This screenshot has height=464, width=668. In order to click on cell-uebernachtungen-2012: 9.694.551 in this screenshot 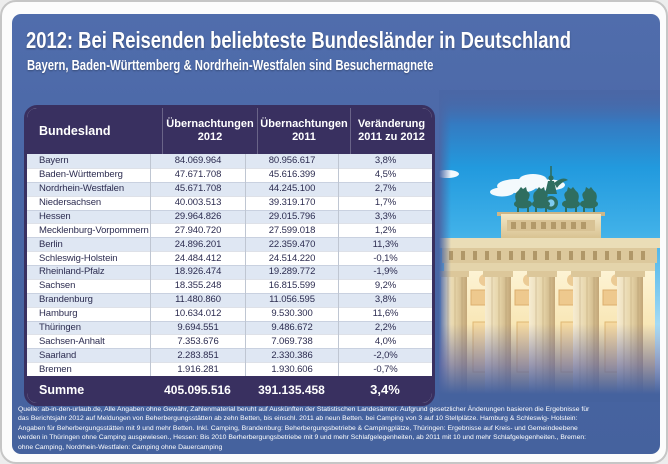, I will do `click(197, 327)`.